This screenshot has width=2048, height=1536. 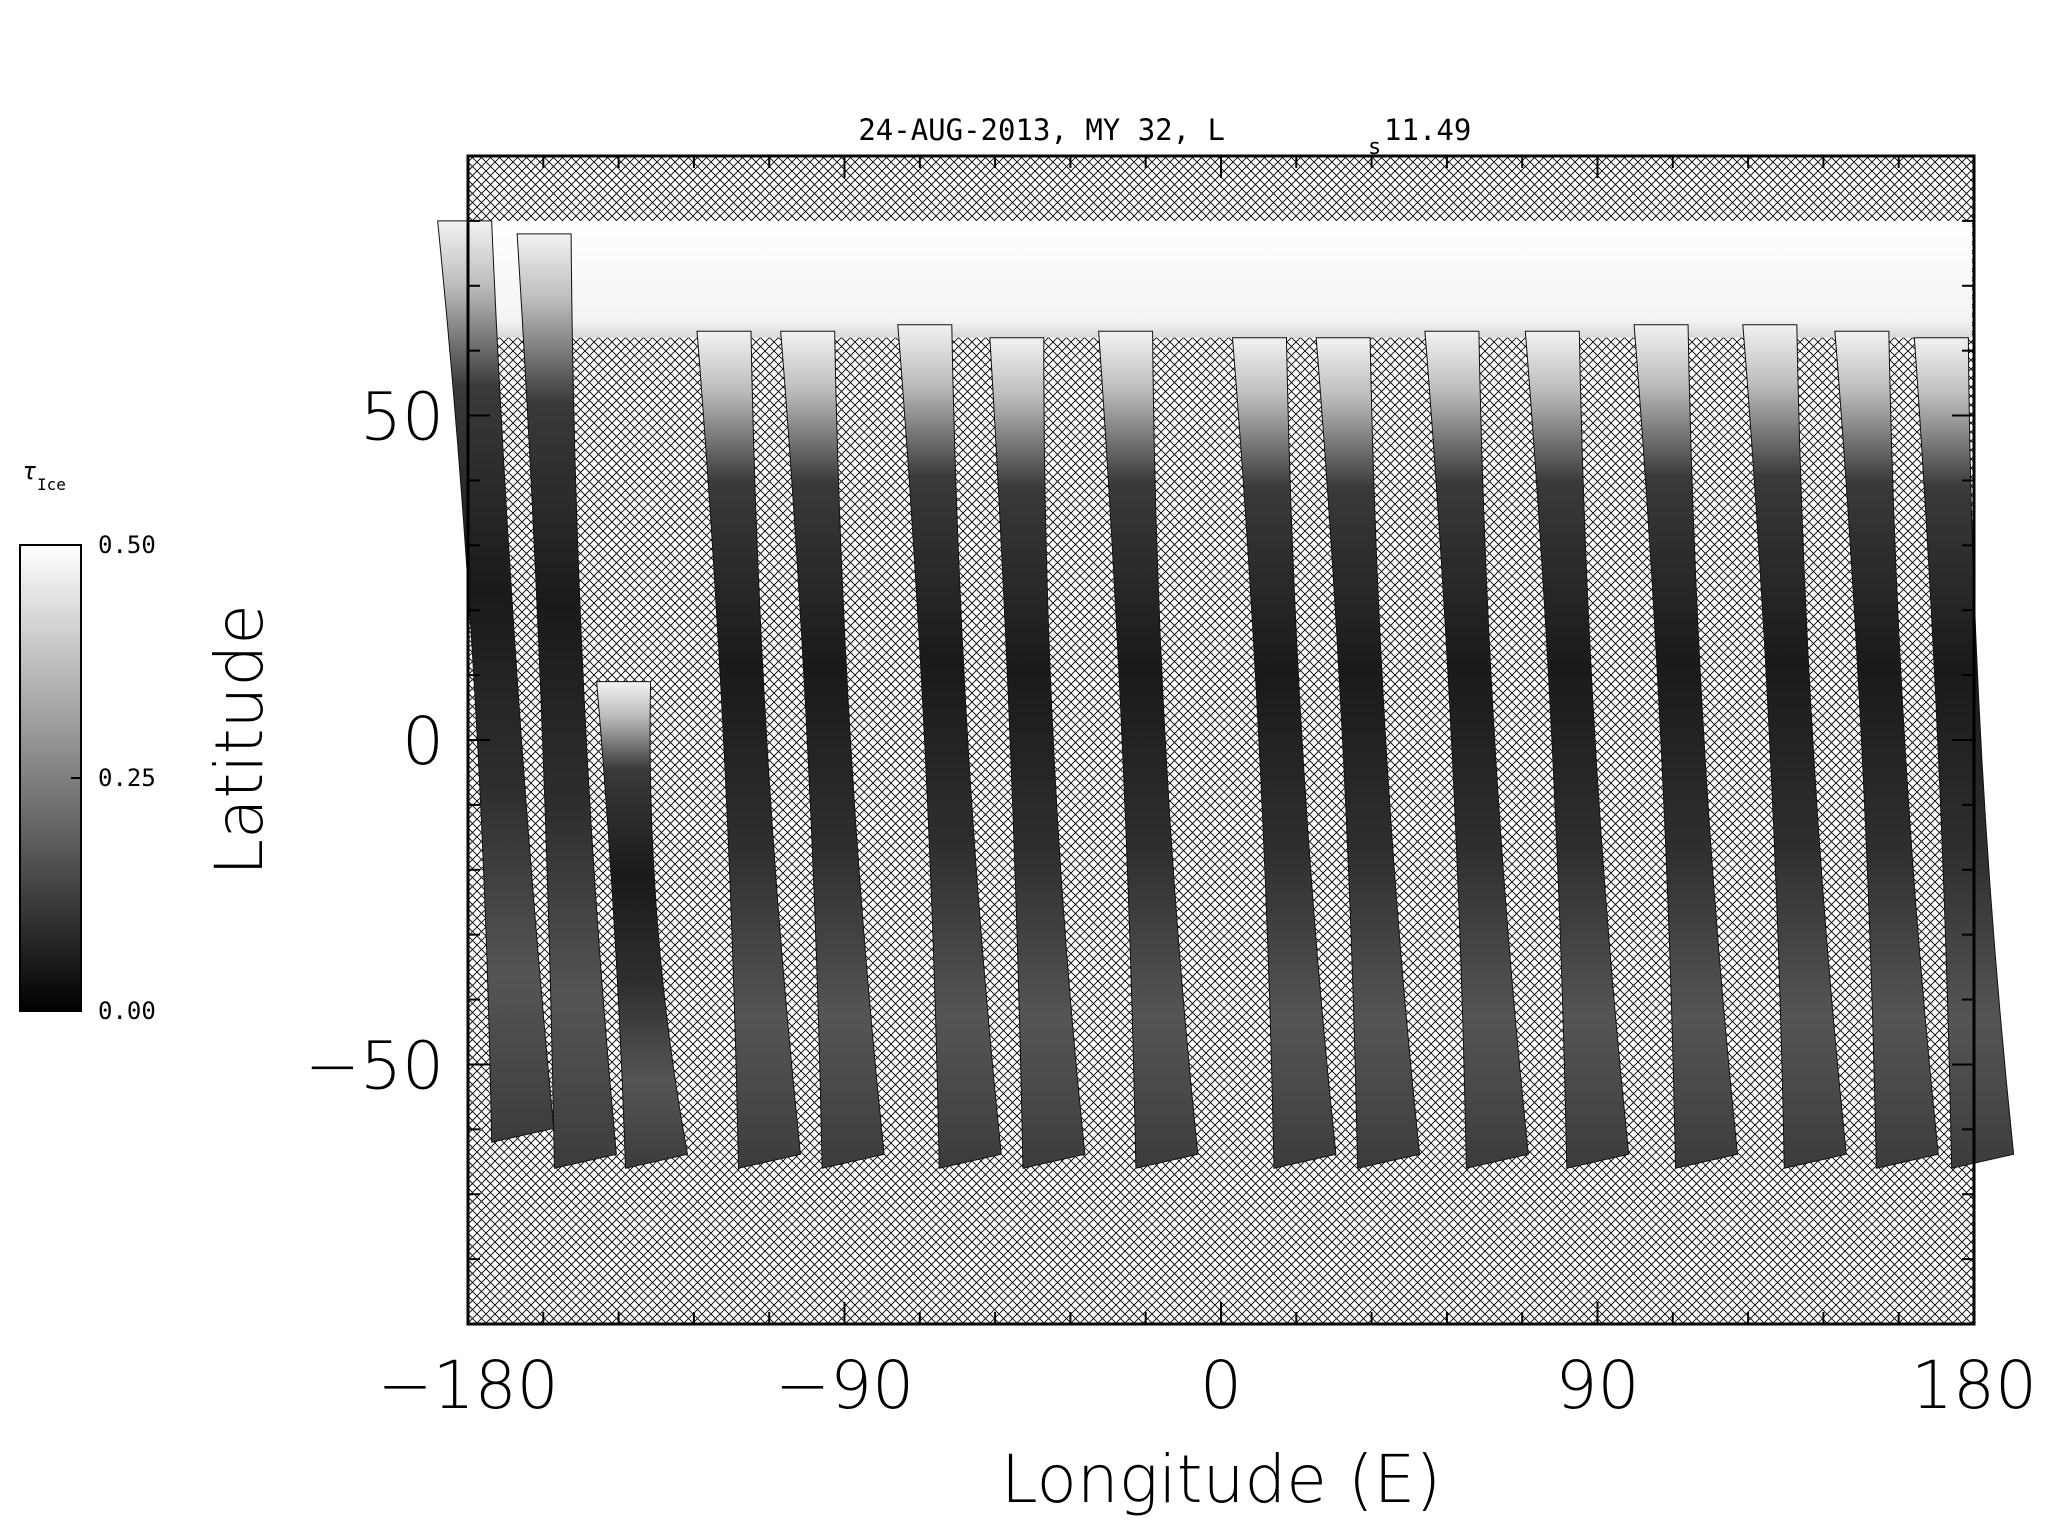 I want to click on y-tick-labels: −50 0 50, so click(x=374, y=742).